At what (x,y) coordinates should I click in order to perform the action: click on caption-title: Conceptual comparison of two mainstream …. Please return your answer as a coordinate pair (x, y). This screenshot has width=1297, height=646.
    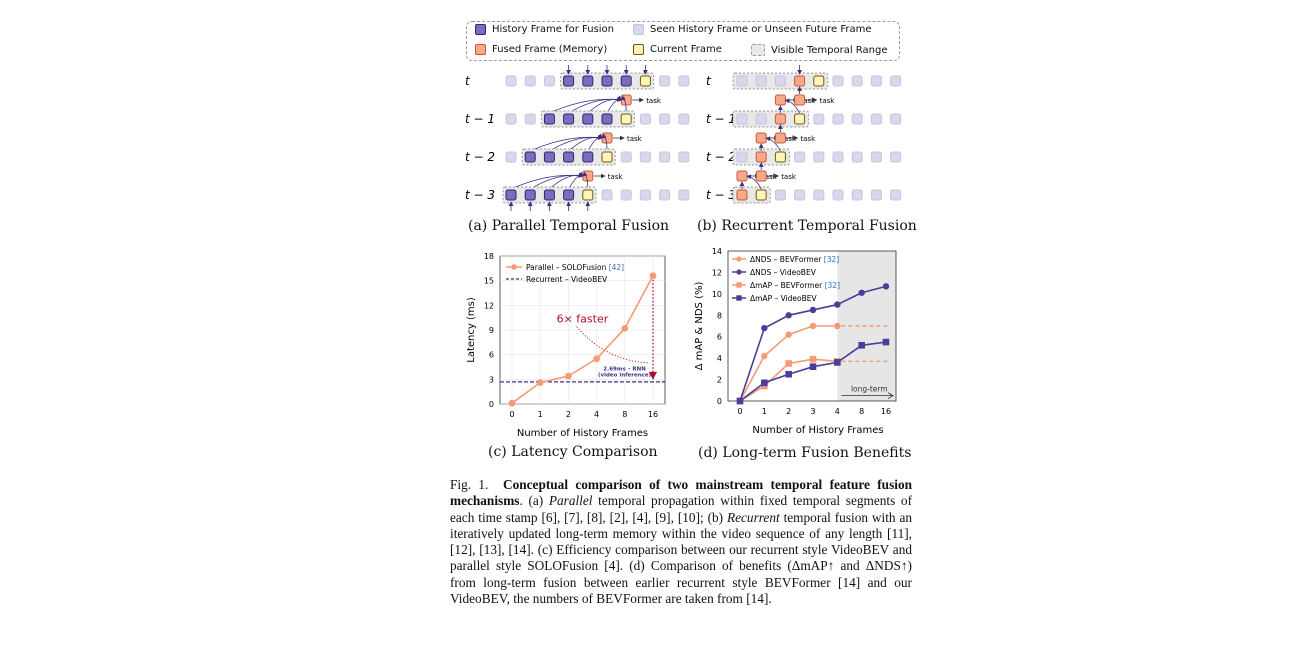
    Looking at the image, I should click on (681, 493).